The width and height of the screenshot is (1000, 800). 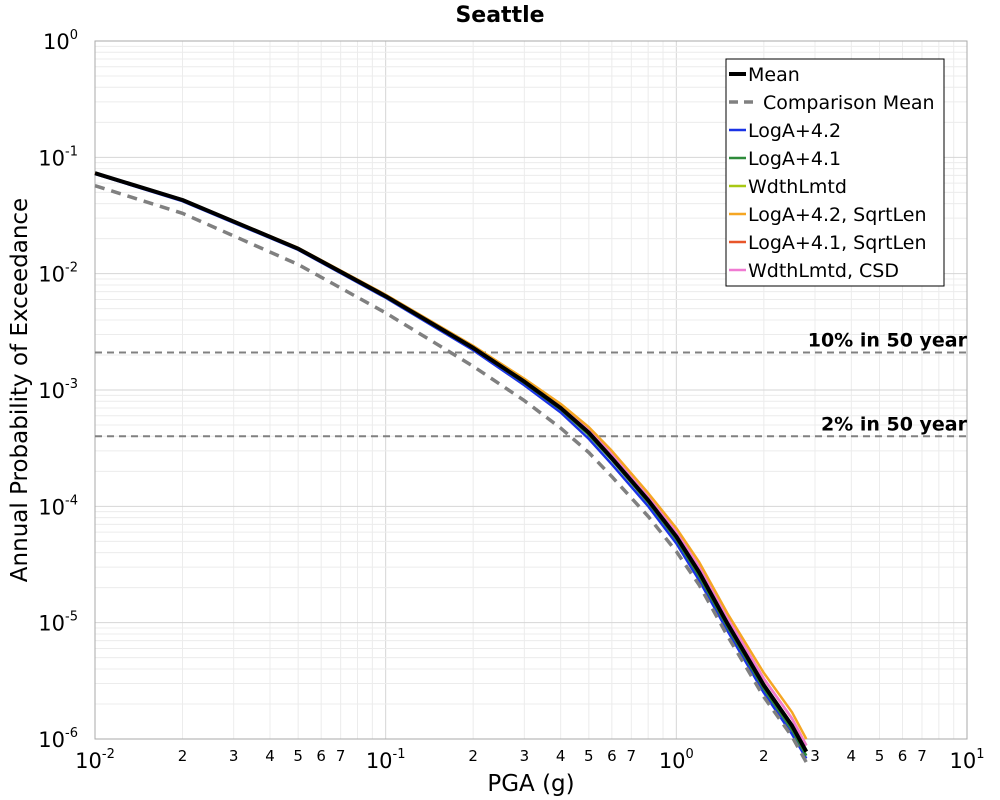 What do you see at coordinates (676, 760) in the screenshot?
I see `x-tick-label: 10⁰` at bounding box center [676, 760].